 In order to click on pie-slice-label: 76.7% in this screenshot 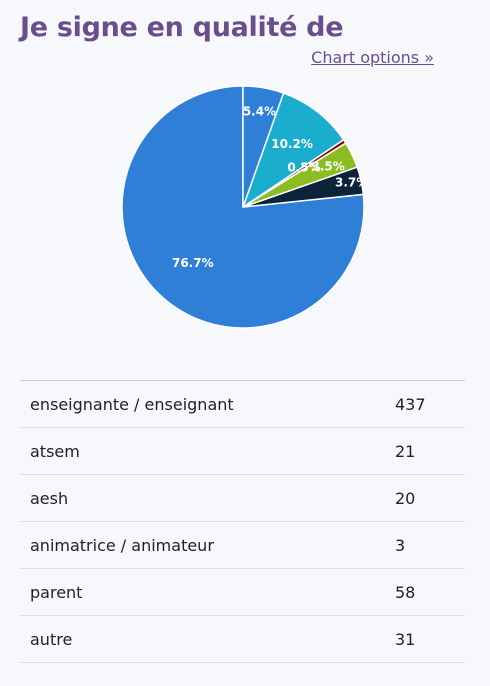, I will do `click(193, 263)`.